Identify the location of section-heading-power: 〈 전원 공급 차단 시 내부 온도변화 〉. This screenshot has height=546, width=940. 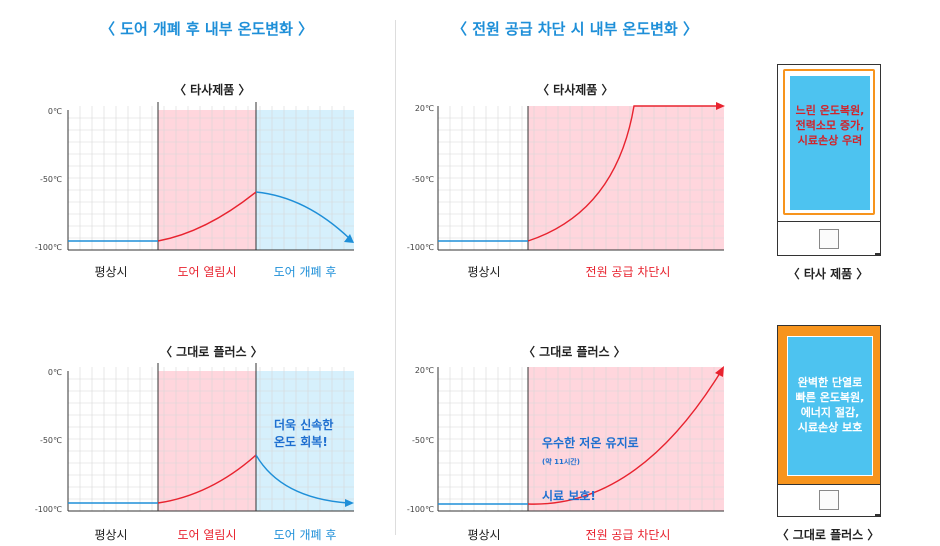
(575, 29).